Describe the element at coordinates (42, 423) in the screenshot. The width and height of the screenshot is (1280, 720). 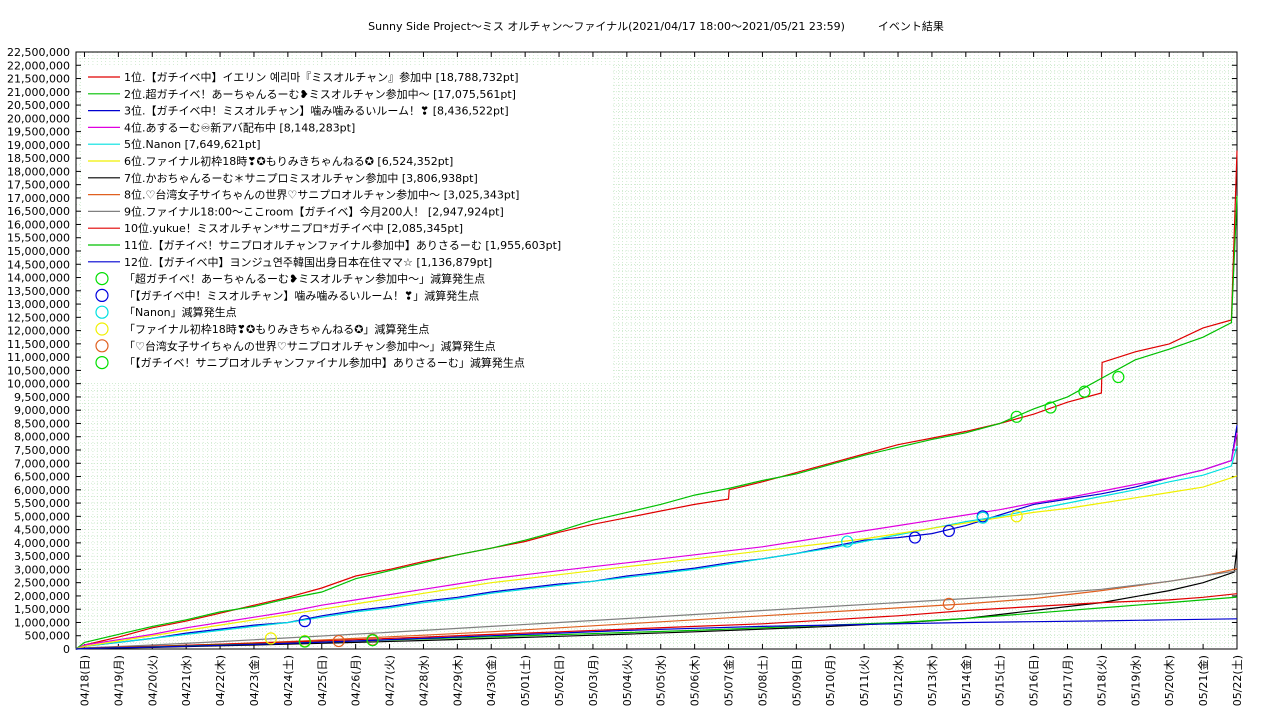
I see `y-tick-label: 8,500,000` at that location.